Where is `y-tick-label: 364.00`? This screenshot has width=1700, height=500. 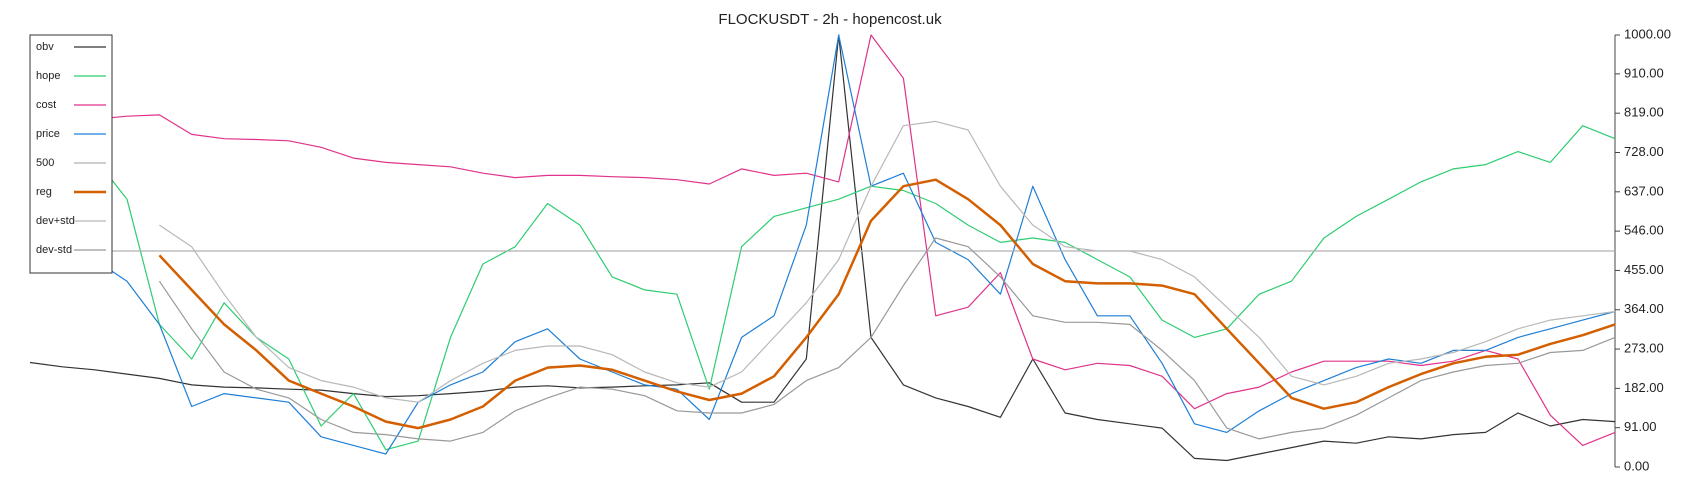 y-tick-label: 364.00 is located at coordinates (1644, 308).